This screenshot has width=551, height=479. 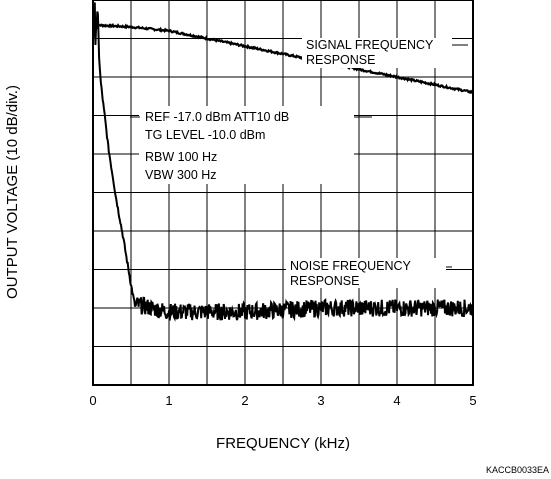 What do you see at coordinates (472, 400) in the screenshot?
I see `x-tick-label: 5` at bounding box center [472, 400].